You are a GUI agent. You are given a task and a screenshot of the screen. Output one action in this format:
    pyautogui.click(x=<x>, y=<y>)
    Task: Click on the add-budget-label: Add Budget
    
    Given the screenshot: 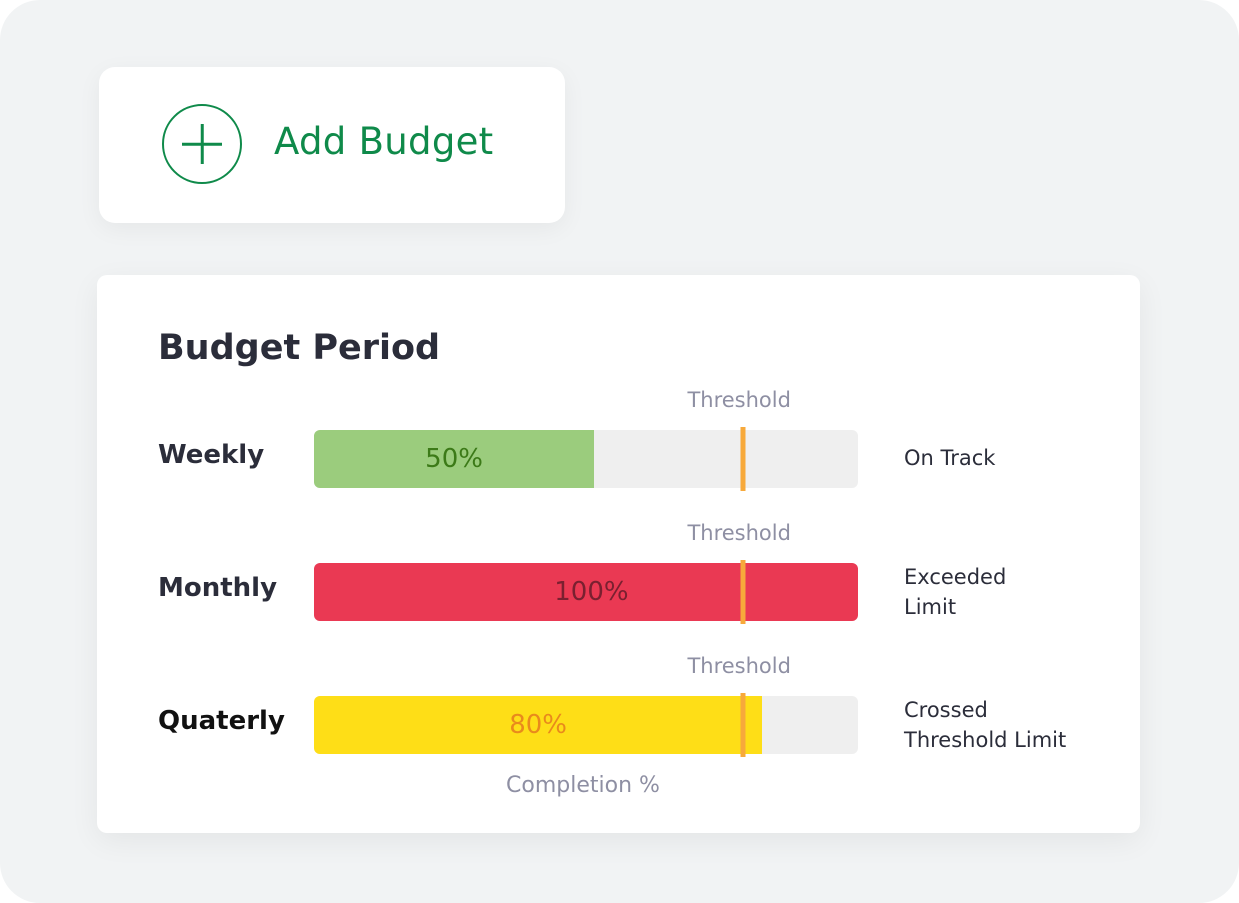 What is the action you would take?
    pyautogui.click(x=384, y=141)
    